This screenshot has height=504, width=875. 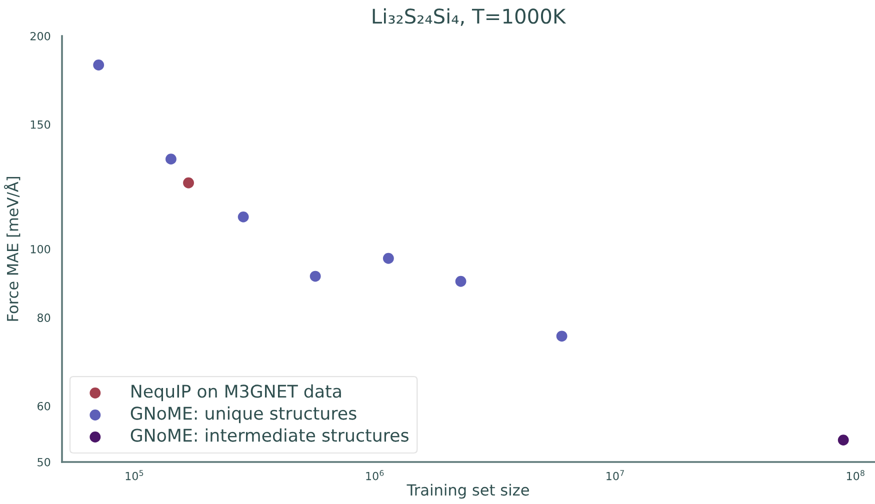 What do you see at coordinates (236, 393) in the screenshot?
I see `legend-label: NequIP on M3GNET data` at bounding box center [236, 393].